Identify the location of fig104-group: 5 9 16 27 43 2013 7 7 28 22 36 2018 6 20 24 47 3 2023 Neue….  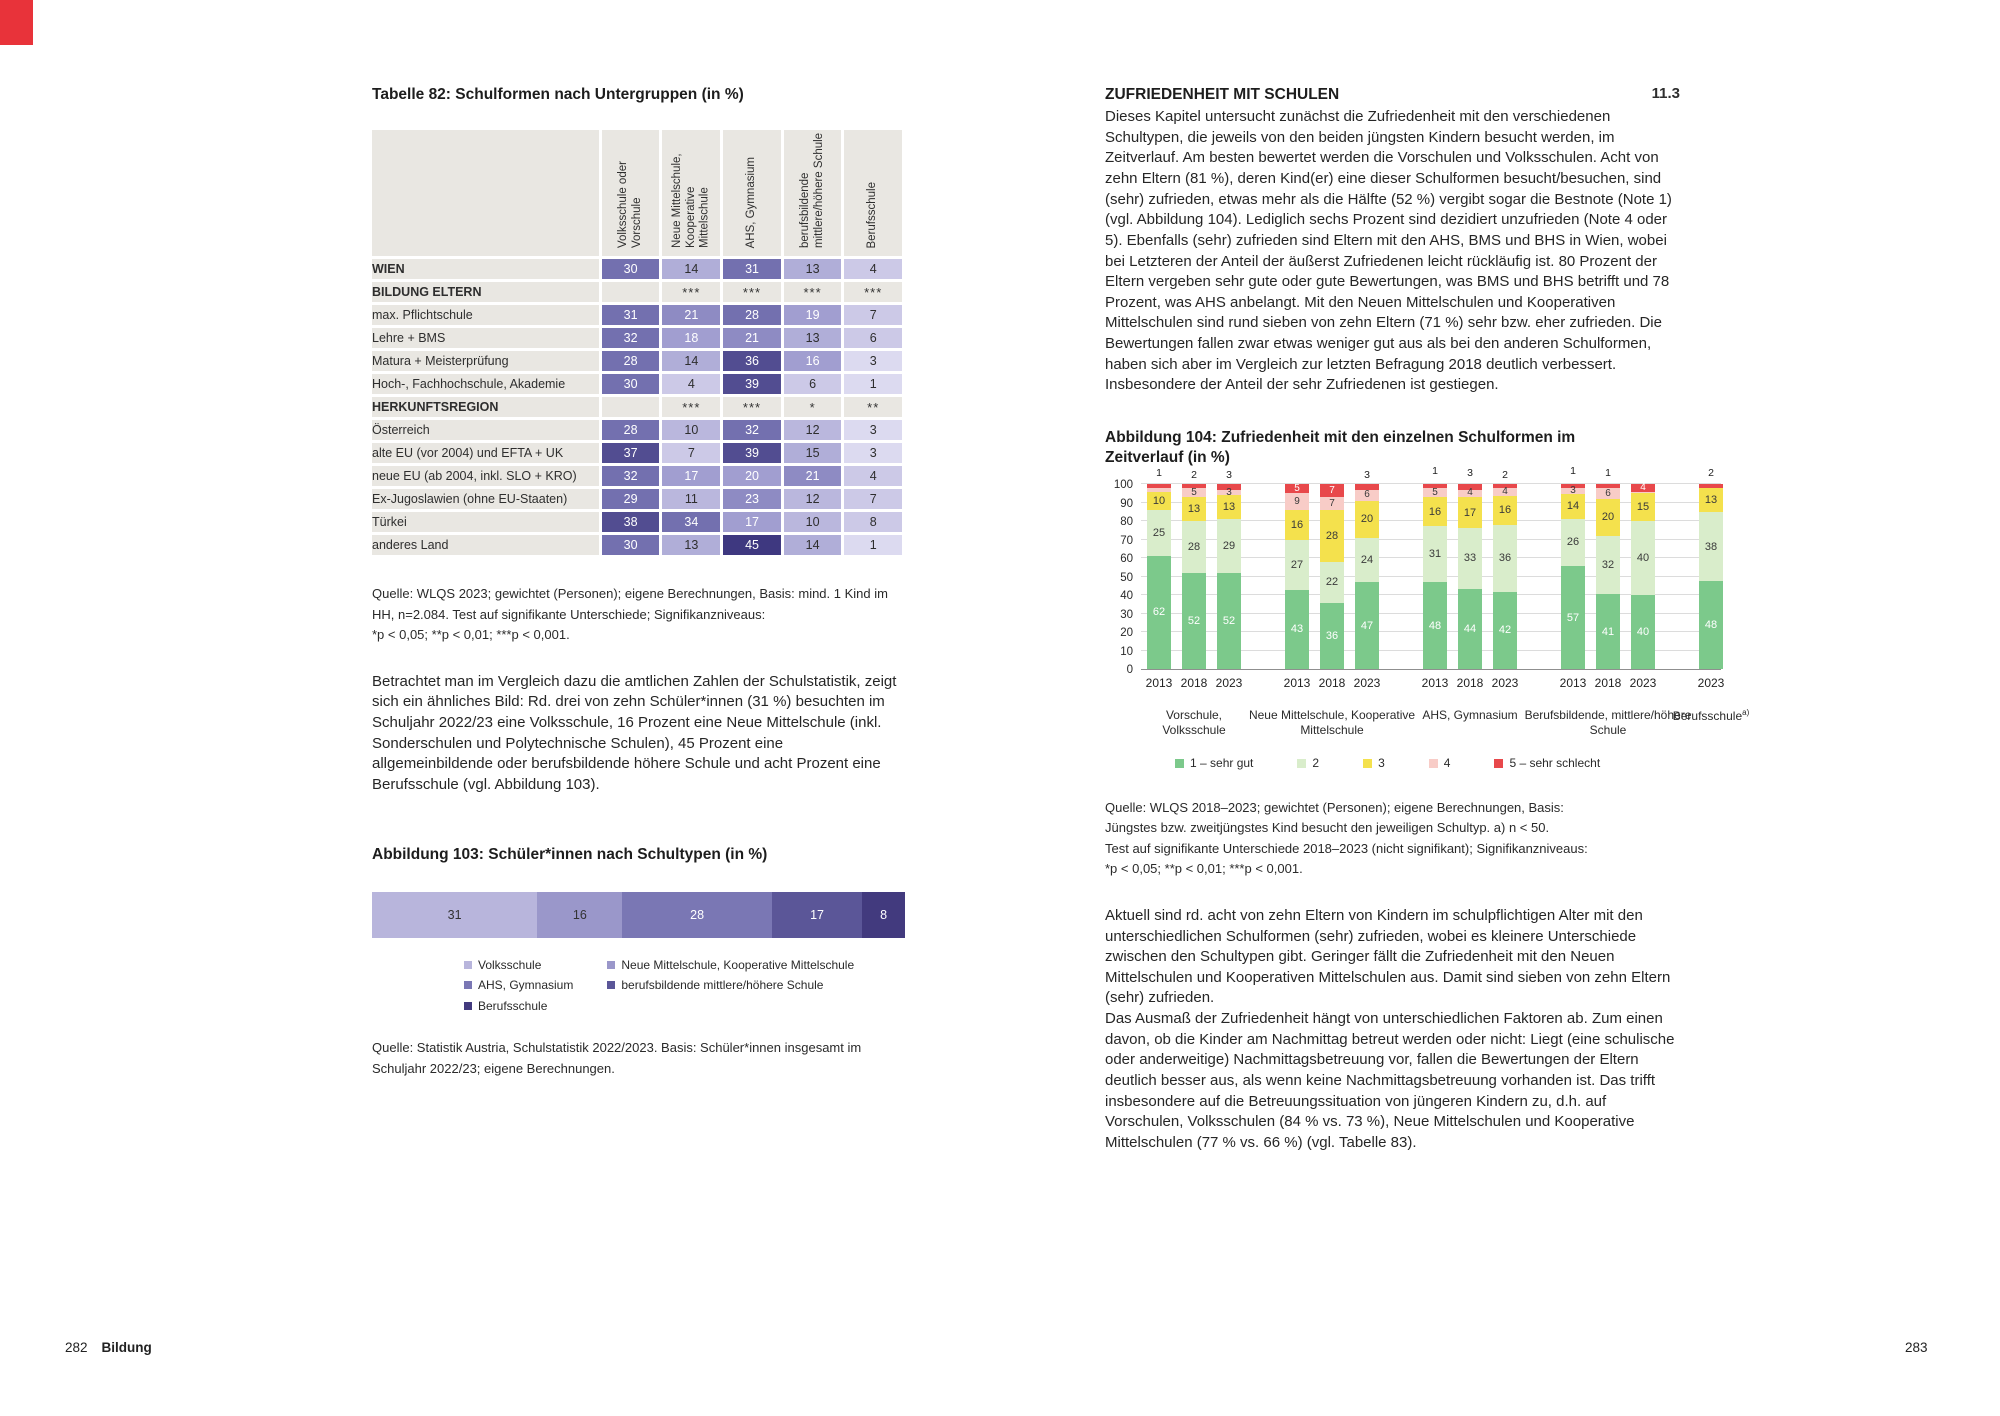
(1332, 603).